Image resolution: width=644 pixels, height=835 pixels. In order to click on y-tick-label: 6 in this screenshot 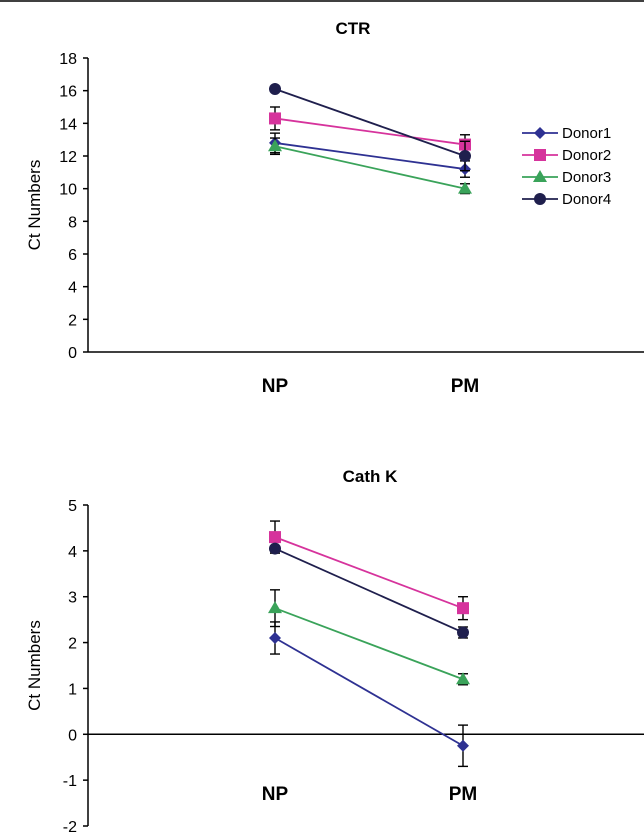, I will do `click(72, 255)`.